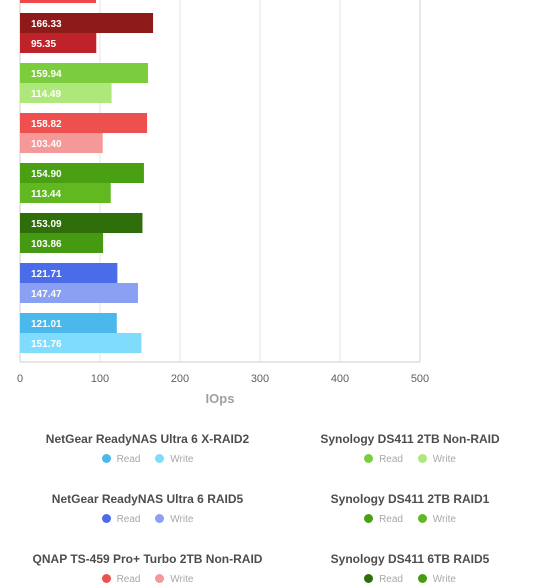 The height and width of the screenshot is (585, 560). I want to click on bar-value-label: 159.94, so click(46, 74).